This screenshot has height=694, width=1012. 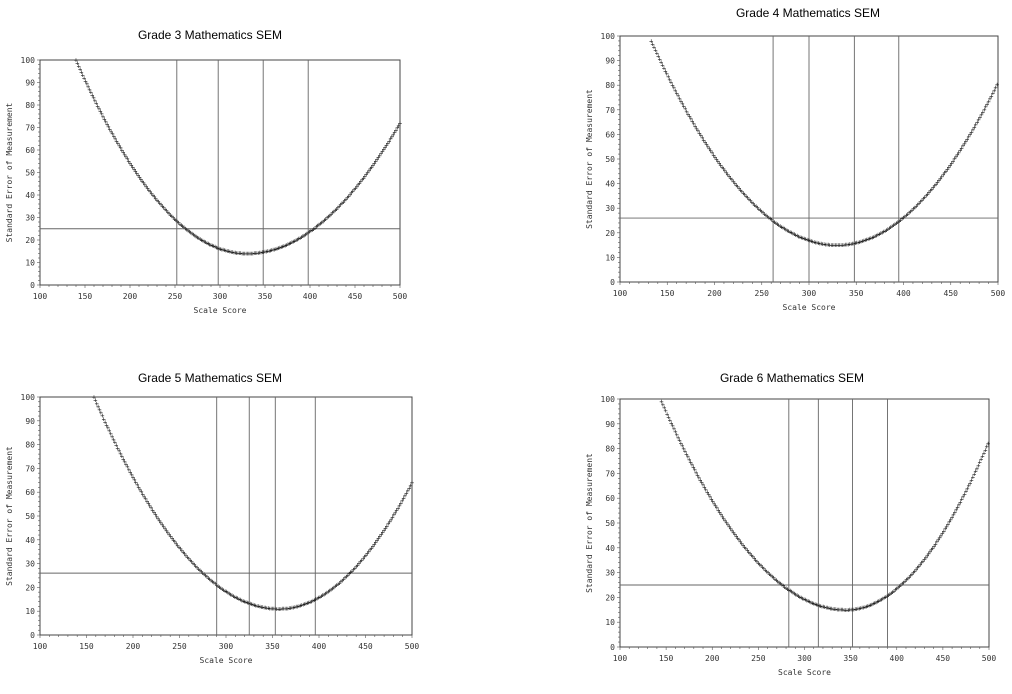 What do you see at coordinates (608, 36) in the screenshot?
I see `chart-1-y-tick-label: 100` at bounding box center [608, 36].